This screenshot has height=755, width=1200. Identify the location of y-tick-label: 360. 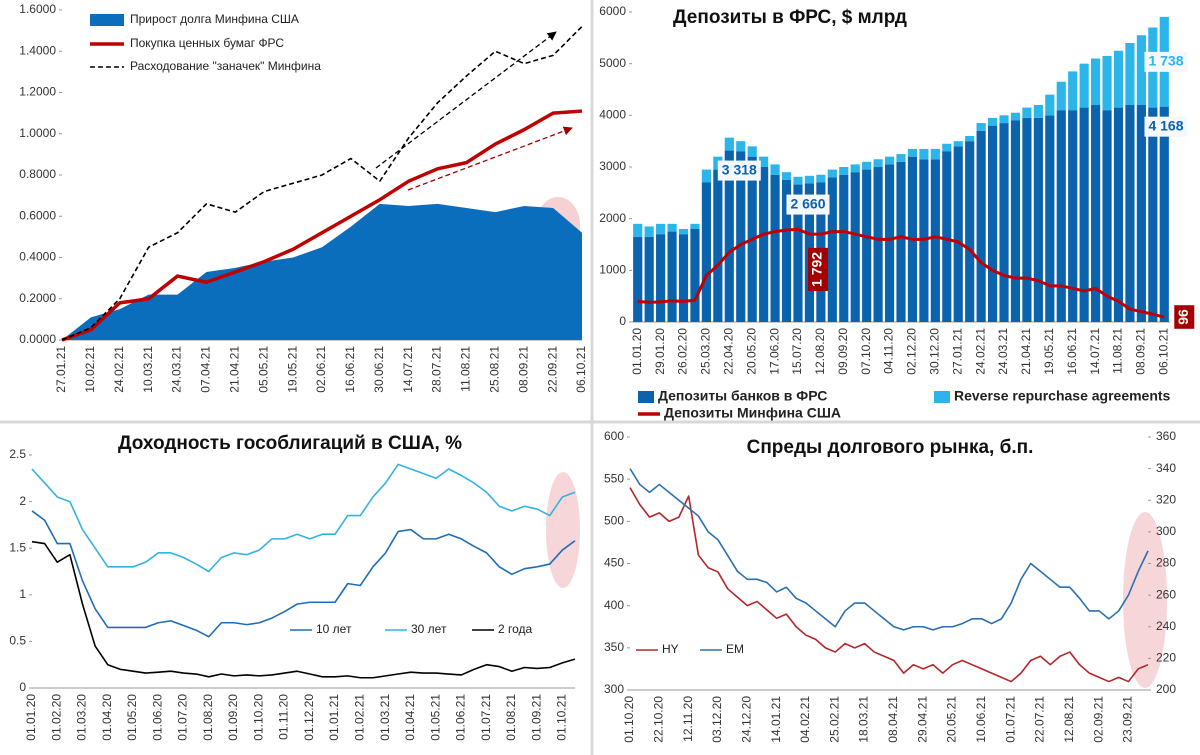
(1166, 436).